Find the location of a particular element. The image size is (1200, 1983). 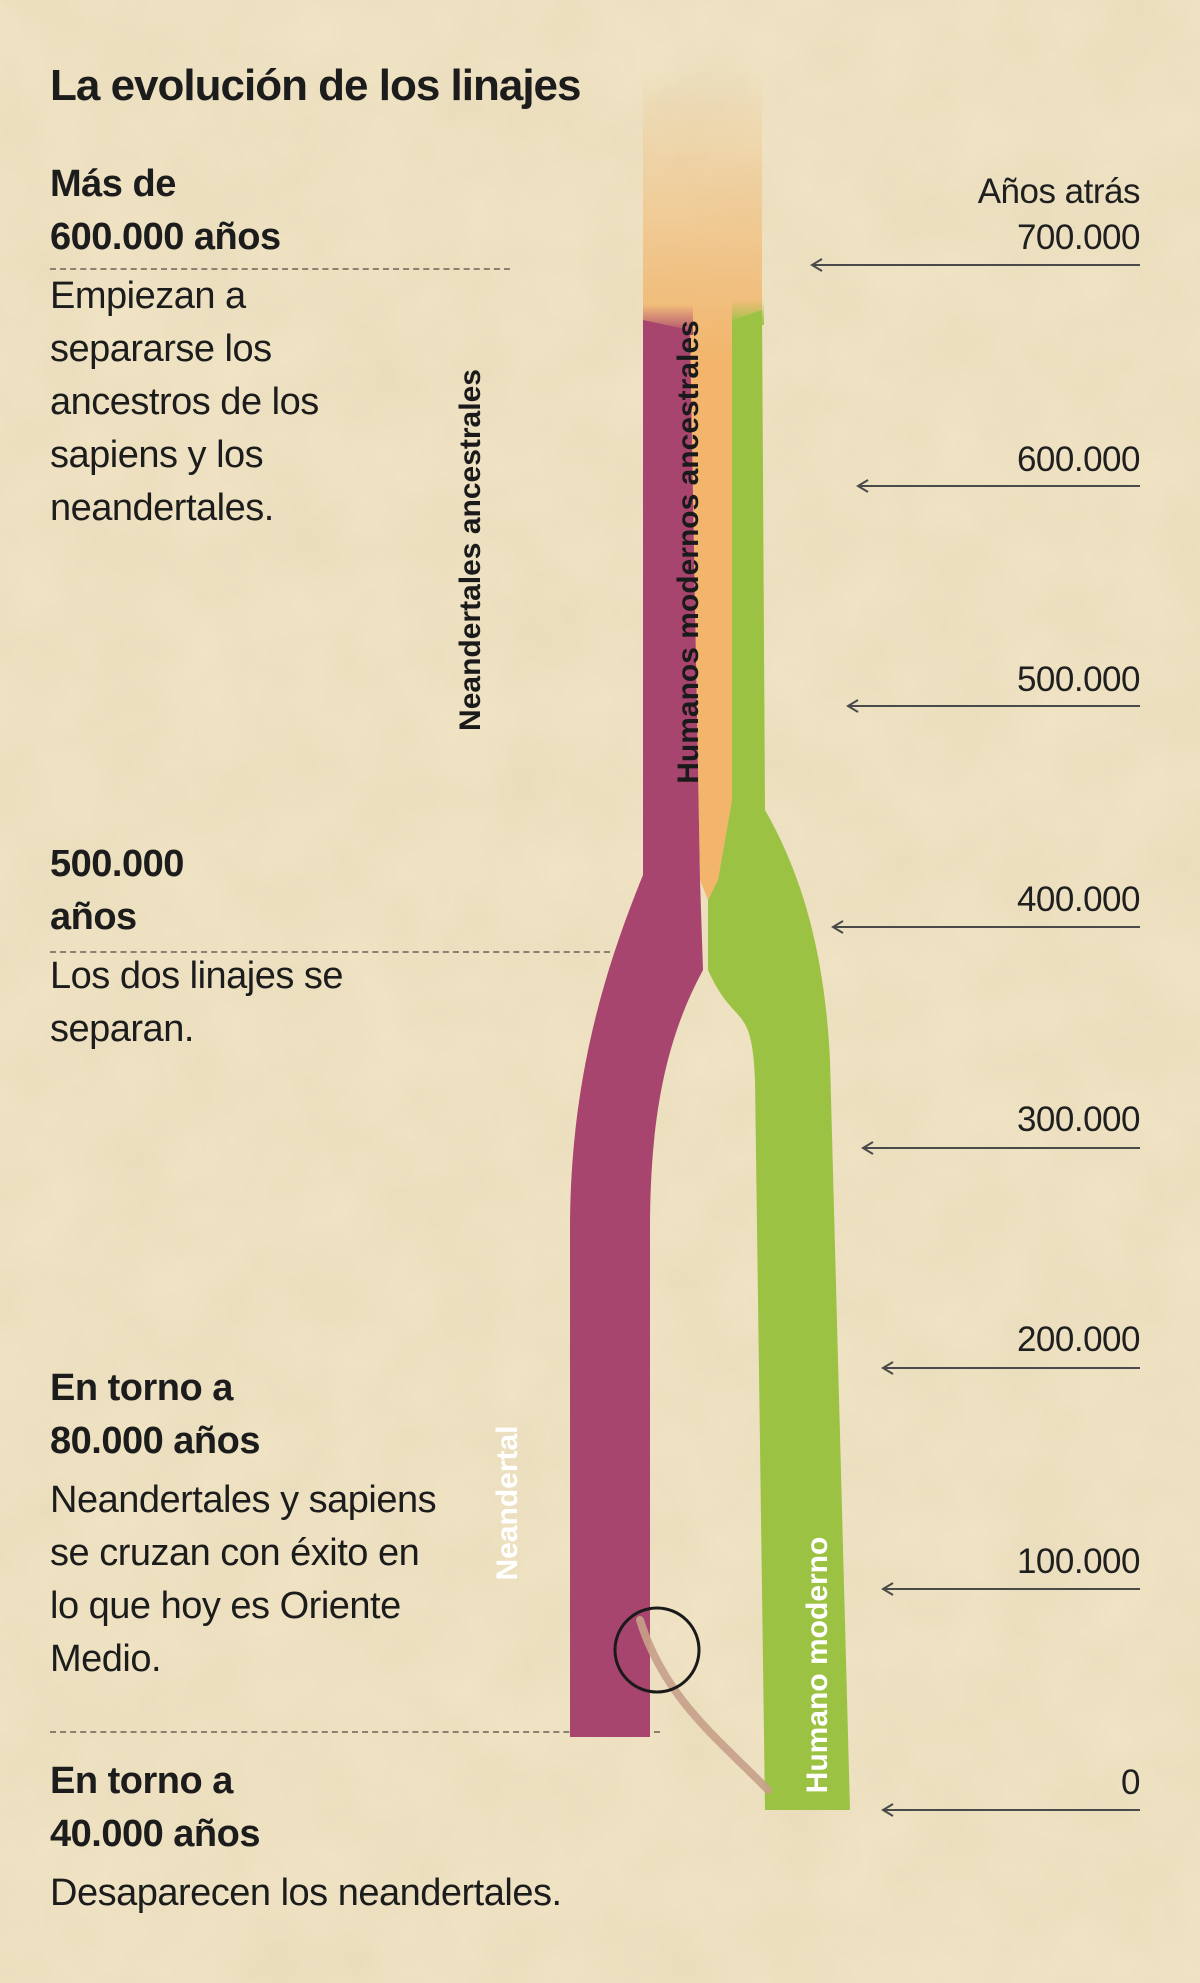

tick-label: 100.000 is located at coordinates (1078, 1561).